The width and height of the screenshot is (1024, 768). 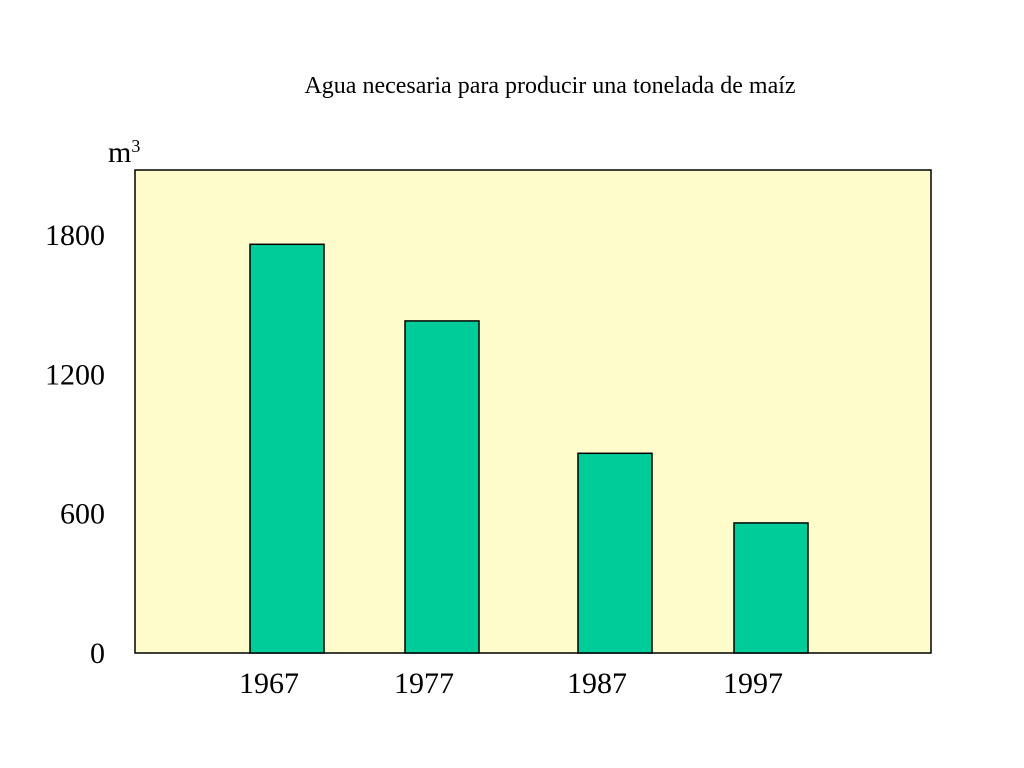 What do you see at coordinates (75, 235) in the screenshot?
I see `y-tick-label-1800: 1800` at bounding box center [75, 235].